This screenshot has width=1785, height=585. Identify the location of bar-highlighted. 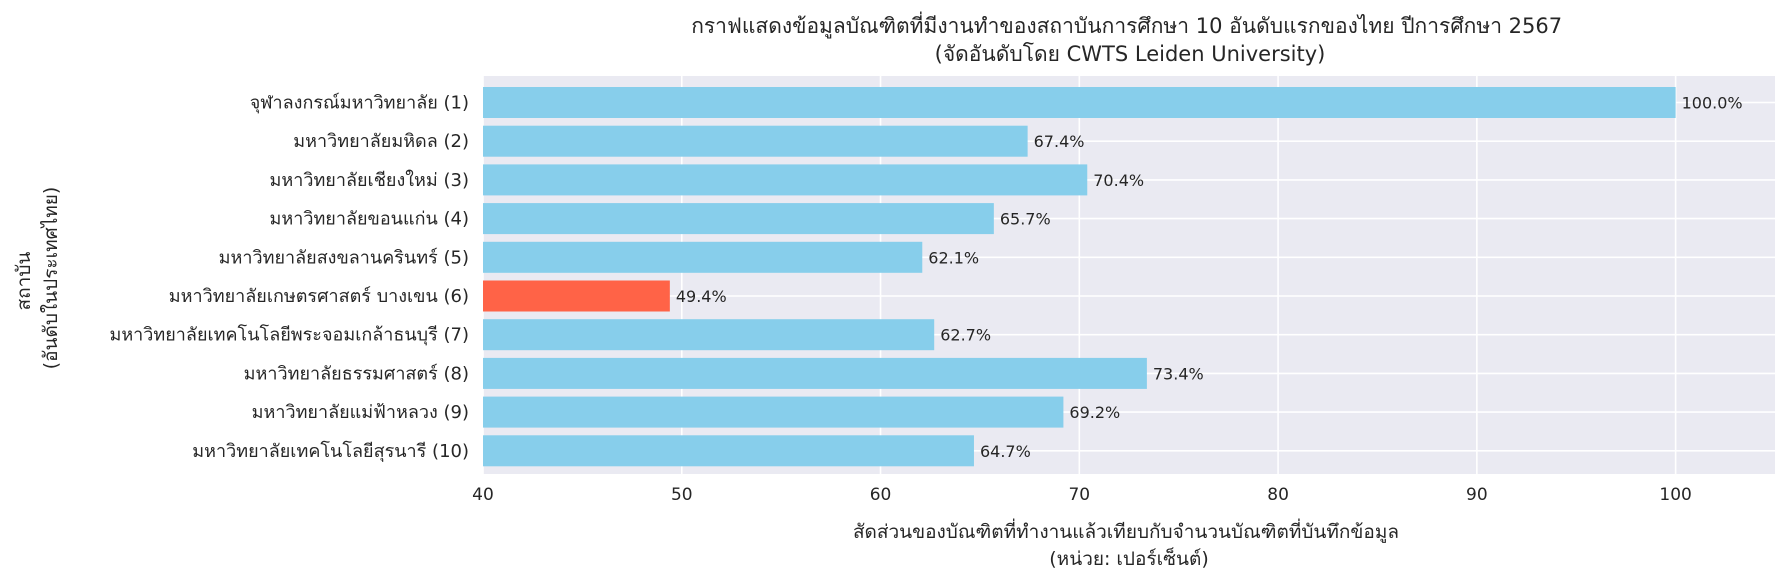
(576, 296).